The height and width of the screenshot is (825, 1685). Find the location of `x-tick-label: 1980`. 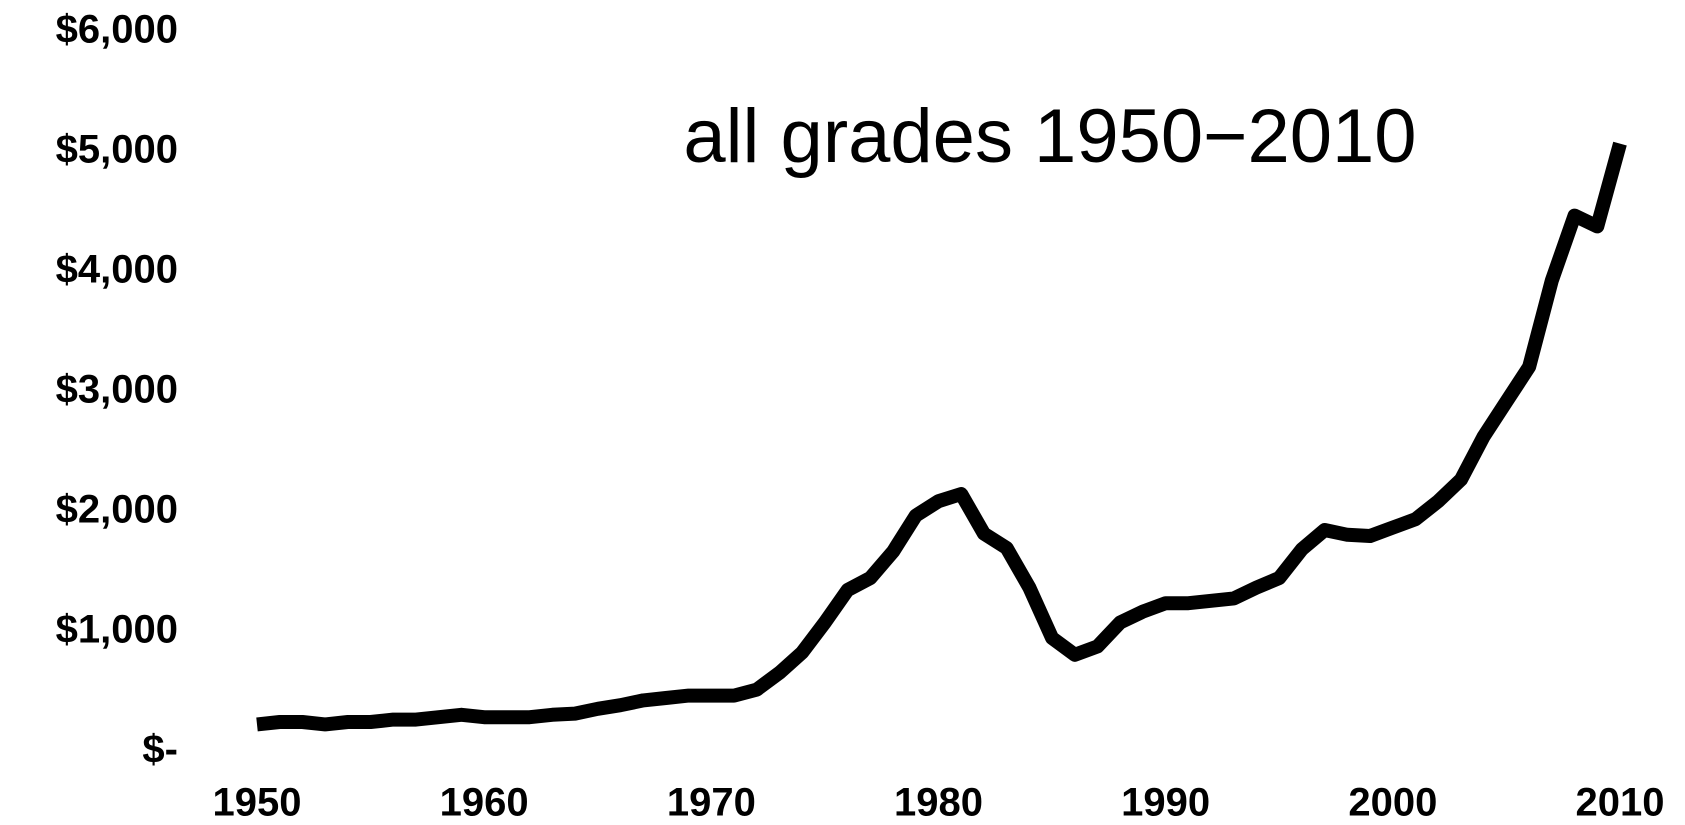

x-tick-label: 1980 is located at coordinates (938, 803).